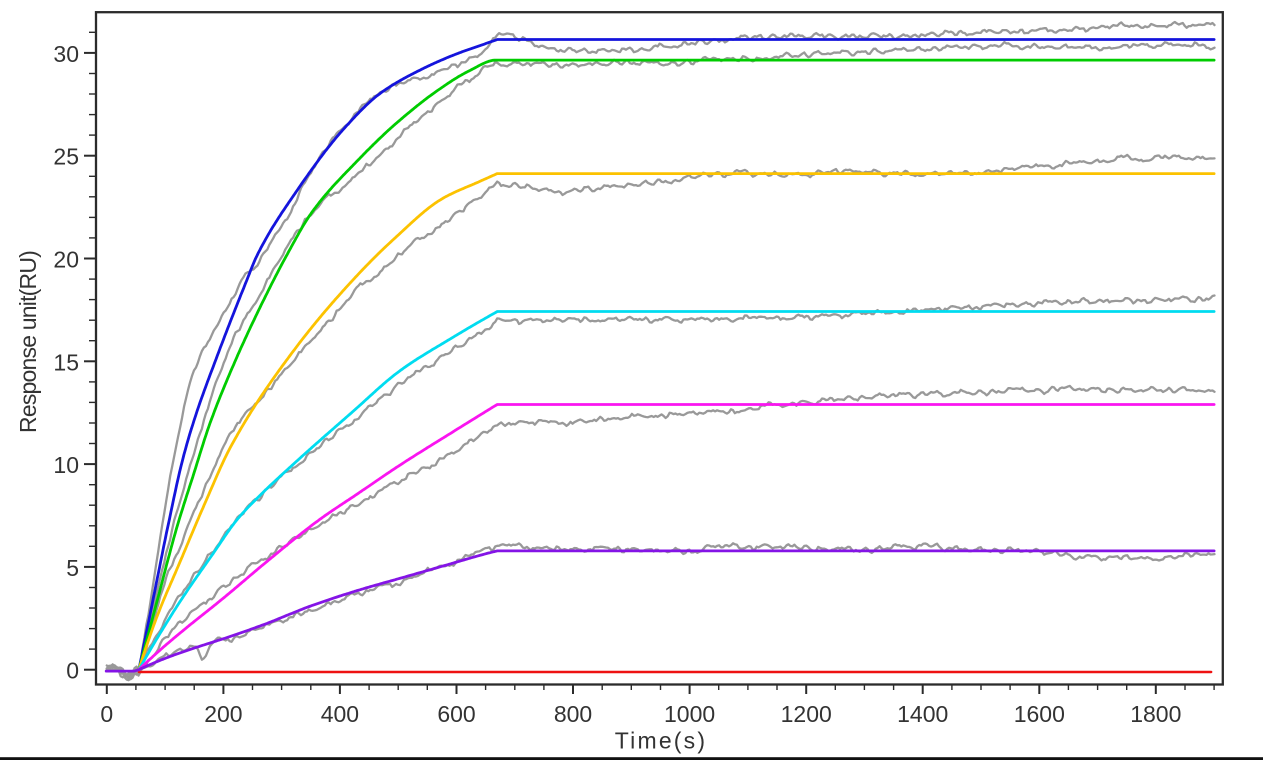 The height and width of the screenshot is (760, 1263). I want to click on svg-text: 5, so click(72, 568).